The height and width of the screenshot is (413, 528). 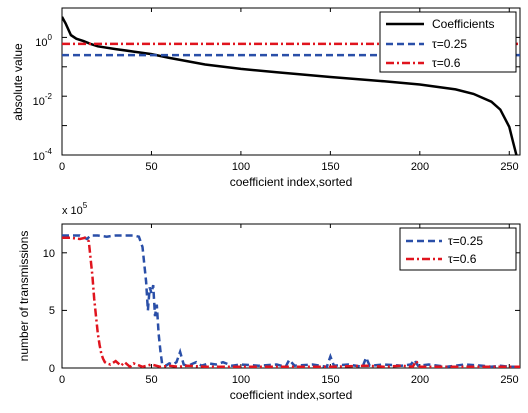 What do you see at coordinates (18, 82) in the screenshot?
I see `top-y-axis-label: absolute value` at bounding box center [18, 82].